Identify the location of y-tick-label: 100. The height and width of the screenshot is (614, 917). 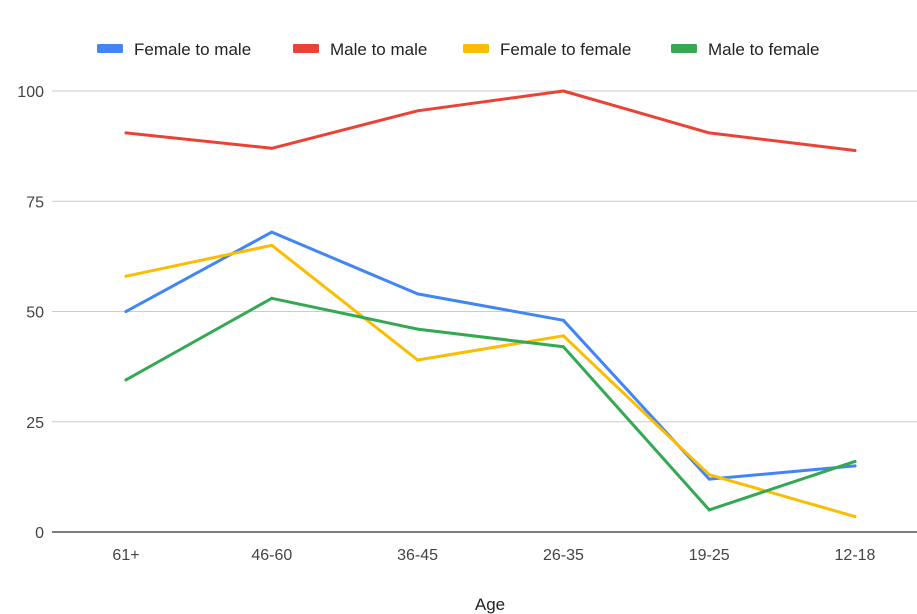
(30, 92).